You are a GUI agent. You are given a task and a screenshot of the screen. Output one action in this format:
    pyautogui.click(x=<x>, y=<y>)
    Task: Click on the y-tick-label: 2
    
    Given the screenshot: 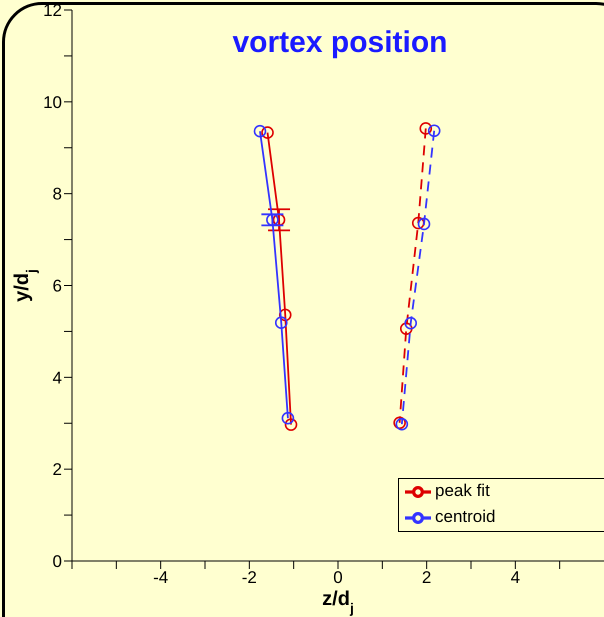 What is the action you would take?
    pyautogui.click(x=57, y=470)
    